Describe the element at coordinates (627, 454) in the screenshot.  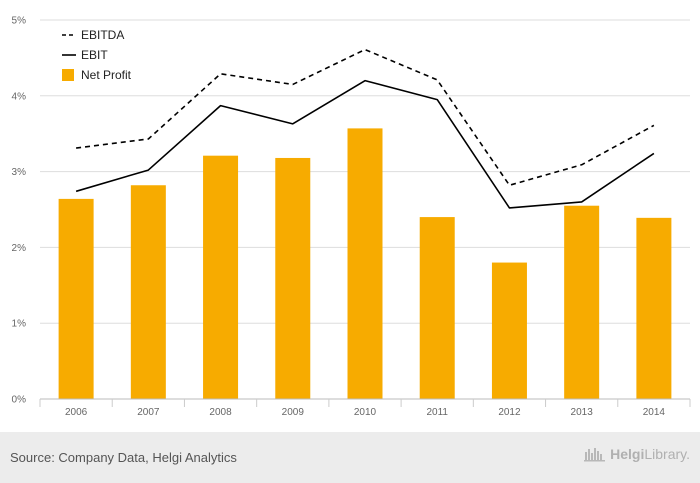
I see `brand-name: Helgi` at that location.